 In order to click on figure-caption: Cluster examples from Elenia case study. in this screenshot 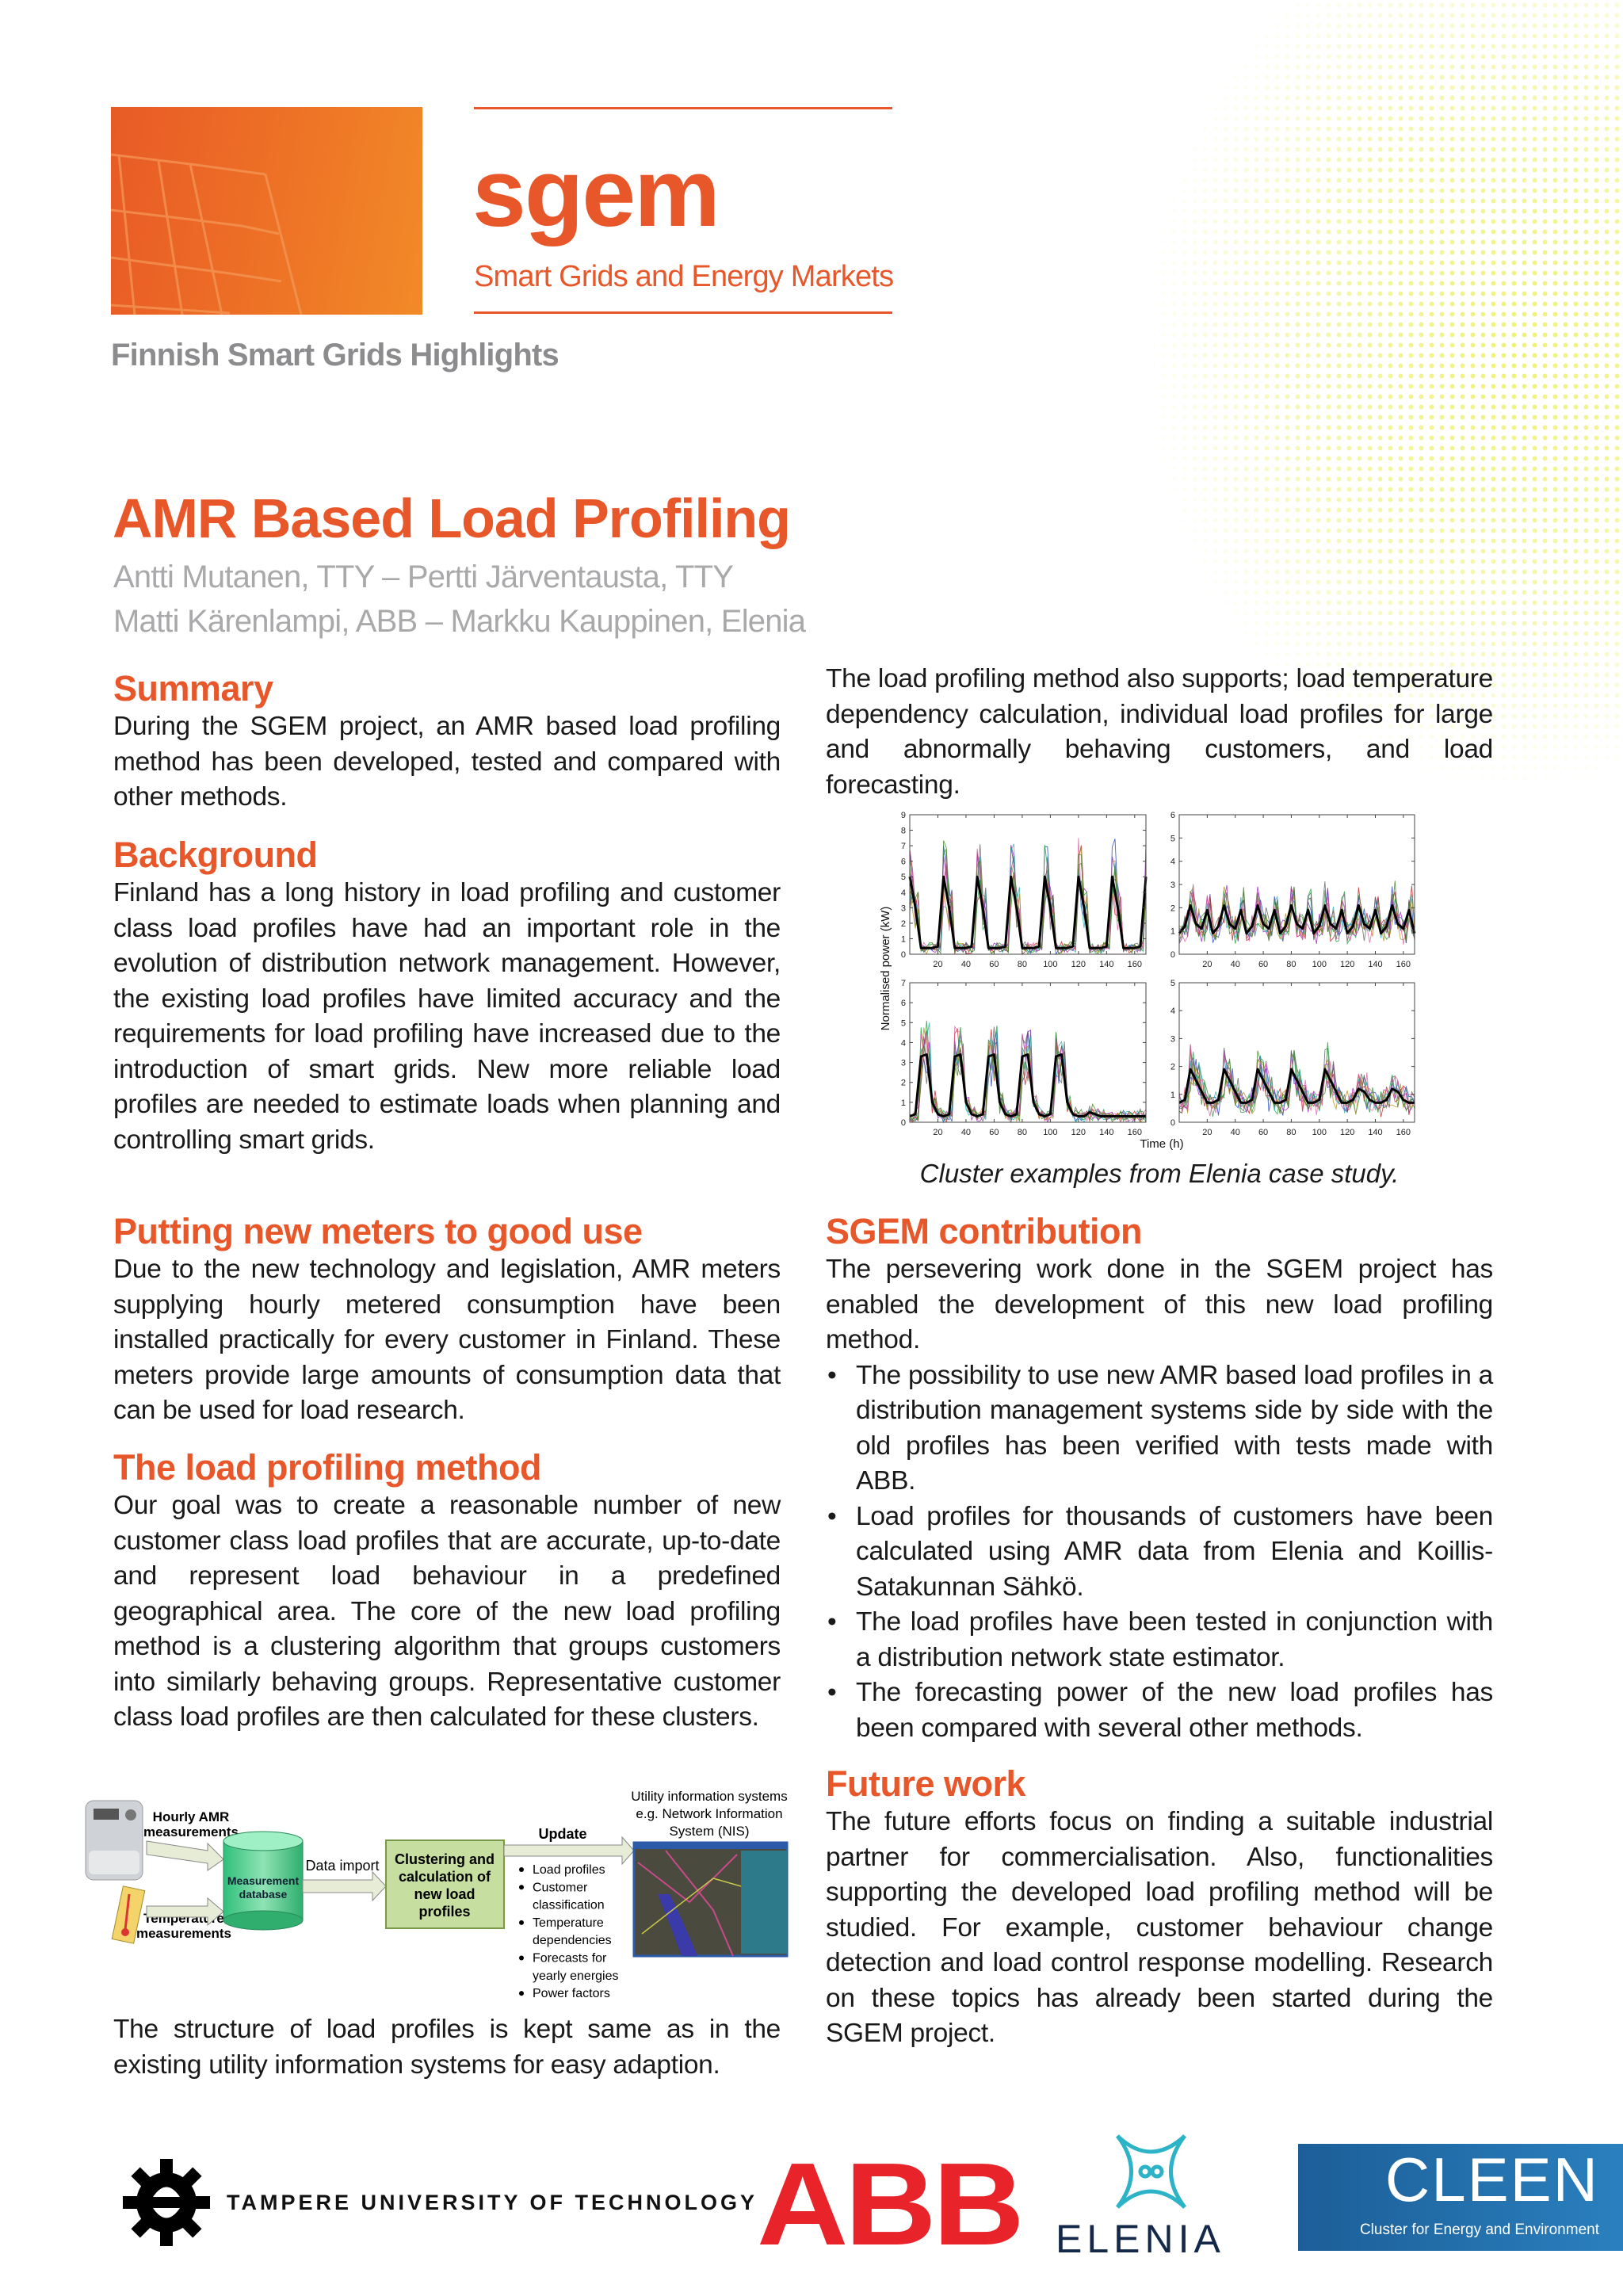, I will do `click(1159, 1173)`.